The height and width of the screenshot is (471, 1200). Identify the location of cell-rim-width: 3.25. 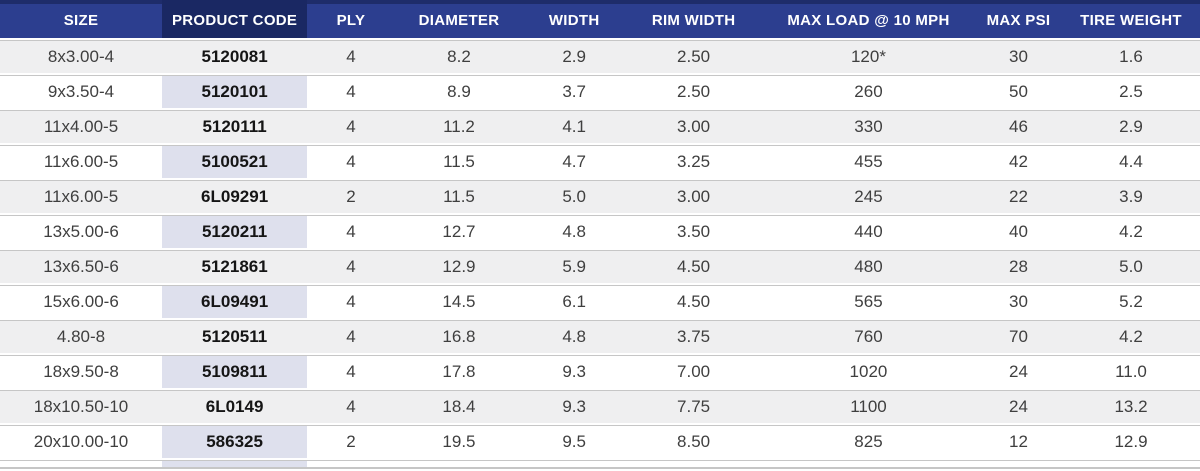
(693, 162).